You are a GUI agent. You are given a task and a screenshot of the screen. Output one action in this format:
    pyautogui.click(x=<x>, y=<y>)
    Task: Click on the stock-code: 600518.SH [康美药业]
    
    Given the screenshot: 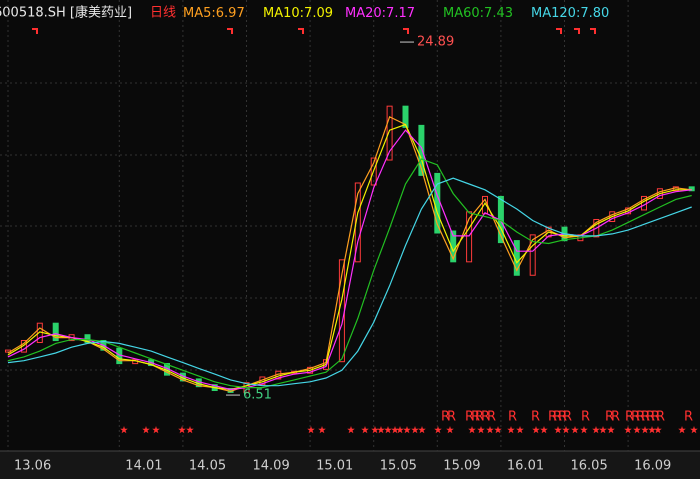 What is the action you would take?
    pyautogui.click(x=66, y=13)
    